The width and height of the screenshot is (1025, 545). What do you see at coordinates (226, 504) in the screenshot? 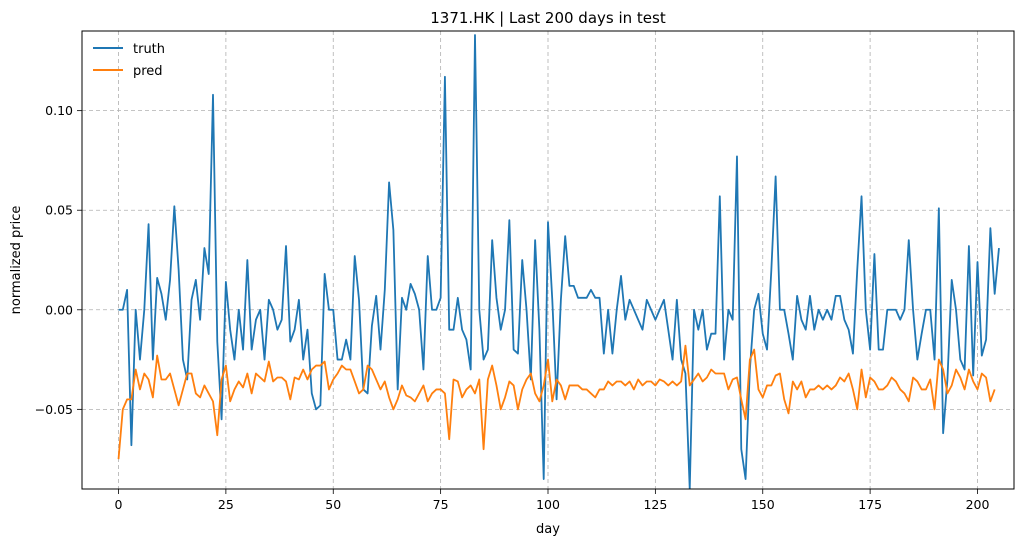
I see `x-tick-label: 25` at bounding box center [226, 504].